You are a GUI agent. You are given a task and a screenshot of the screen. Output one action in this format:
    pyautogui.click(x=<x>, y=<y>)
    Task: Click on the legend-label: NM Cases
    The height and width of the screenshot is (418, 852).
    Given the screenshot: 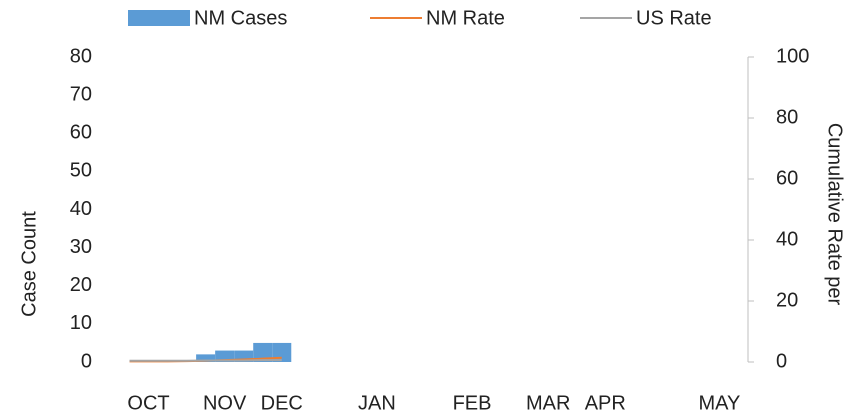 What is the action you would take?
    pyautogui.click(x=240, y=18)
    